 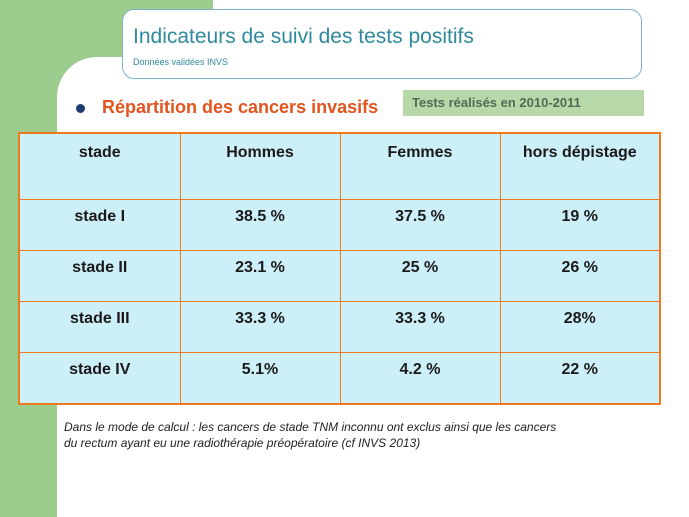 What do you see at coordinates (181, 62) in the screenshot?
I see `slide-subtitle: Données validées INVS` at bounding box center [181, 62].